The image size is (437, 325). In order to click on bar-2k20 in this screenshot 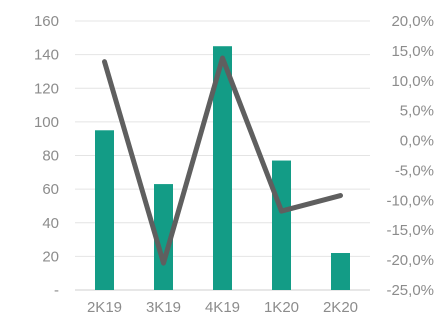, I will do `click(340, 271)`.